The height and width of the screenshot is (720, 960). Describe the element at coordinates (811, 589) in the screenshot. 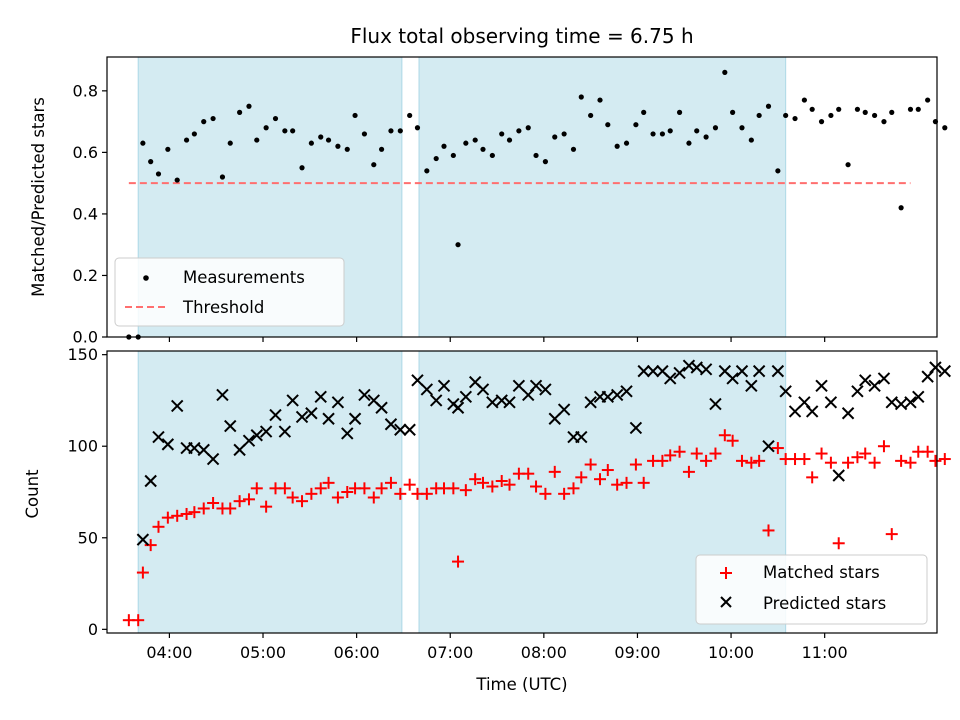

I see `bottom-legend: Matched stars Predicted stars` at that location.